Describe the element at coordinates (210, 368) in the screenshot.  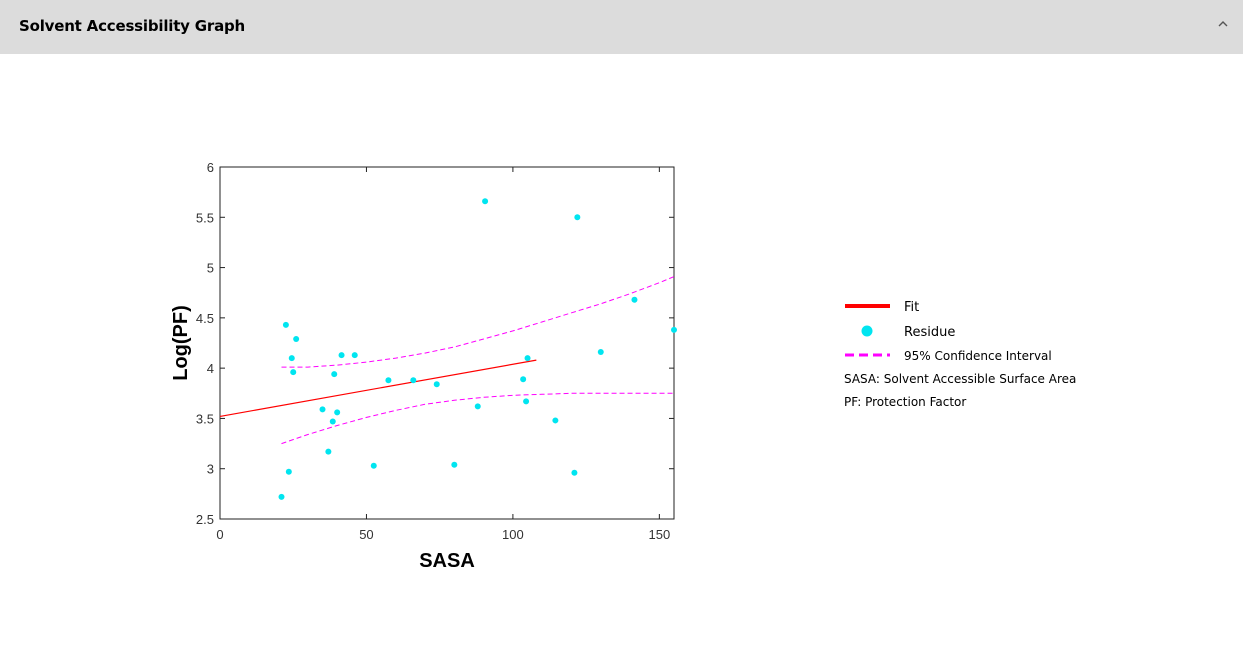
I see `y-tick-label: 4` at that location.